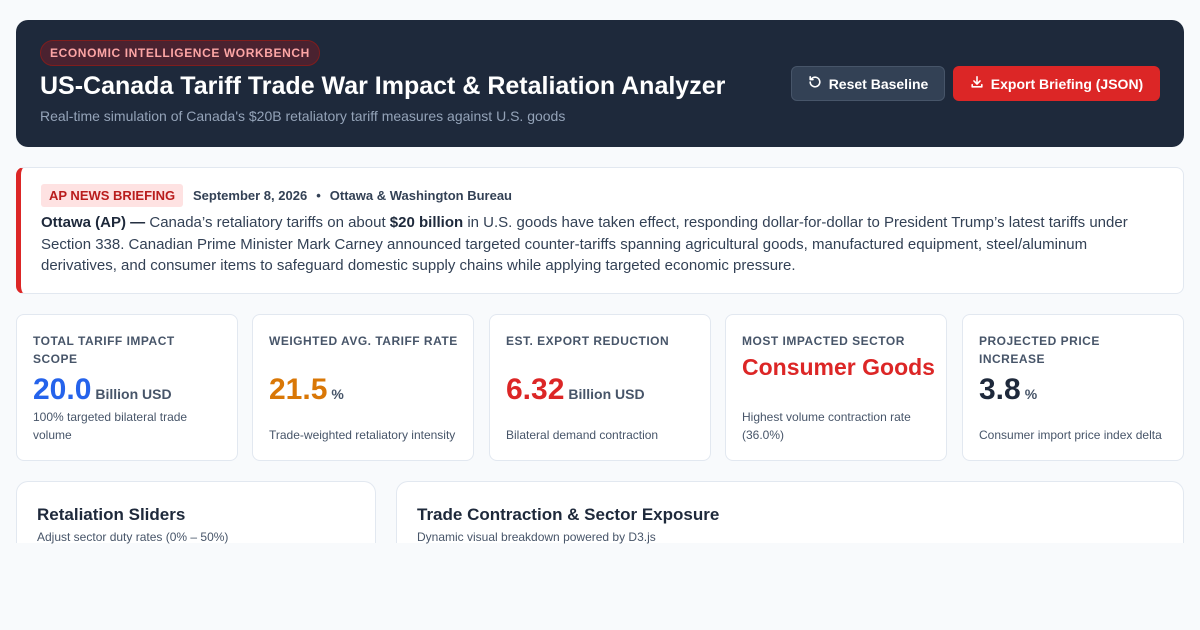 This screenshot has width=1200, height=630. Describe the element at coordinates (823, 341) in the screenshot. I see `kpi-label: Most Impacted Sector` at that location.